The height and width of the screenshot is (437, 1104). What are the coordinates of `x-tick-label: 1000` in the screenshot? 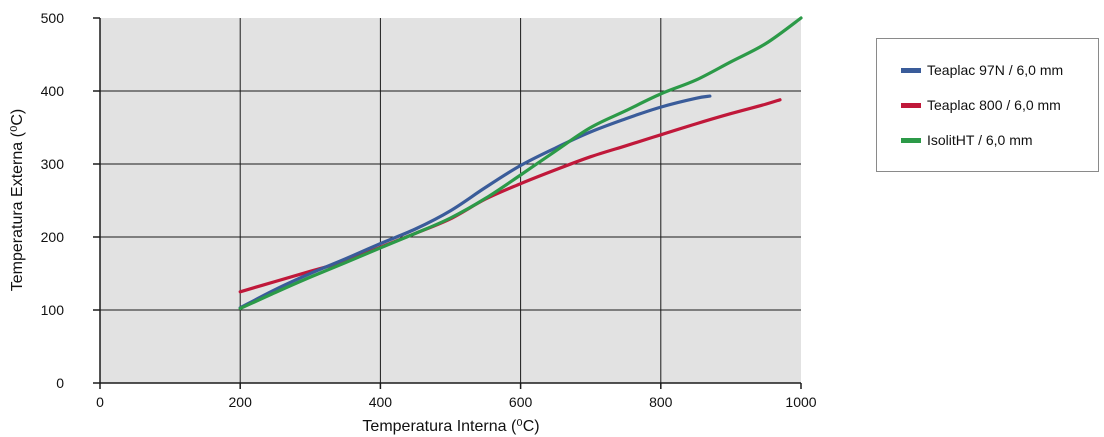 It's located at (800, 402).